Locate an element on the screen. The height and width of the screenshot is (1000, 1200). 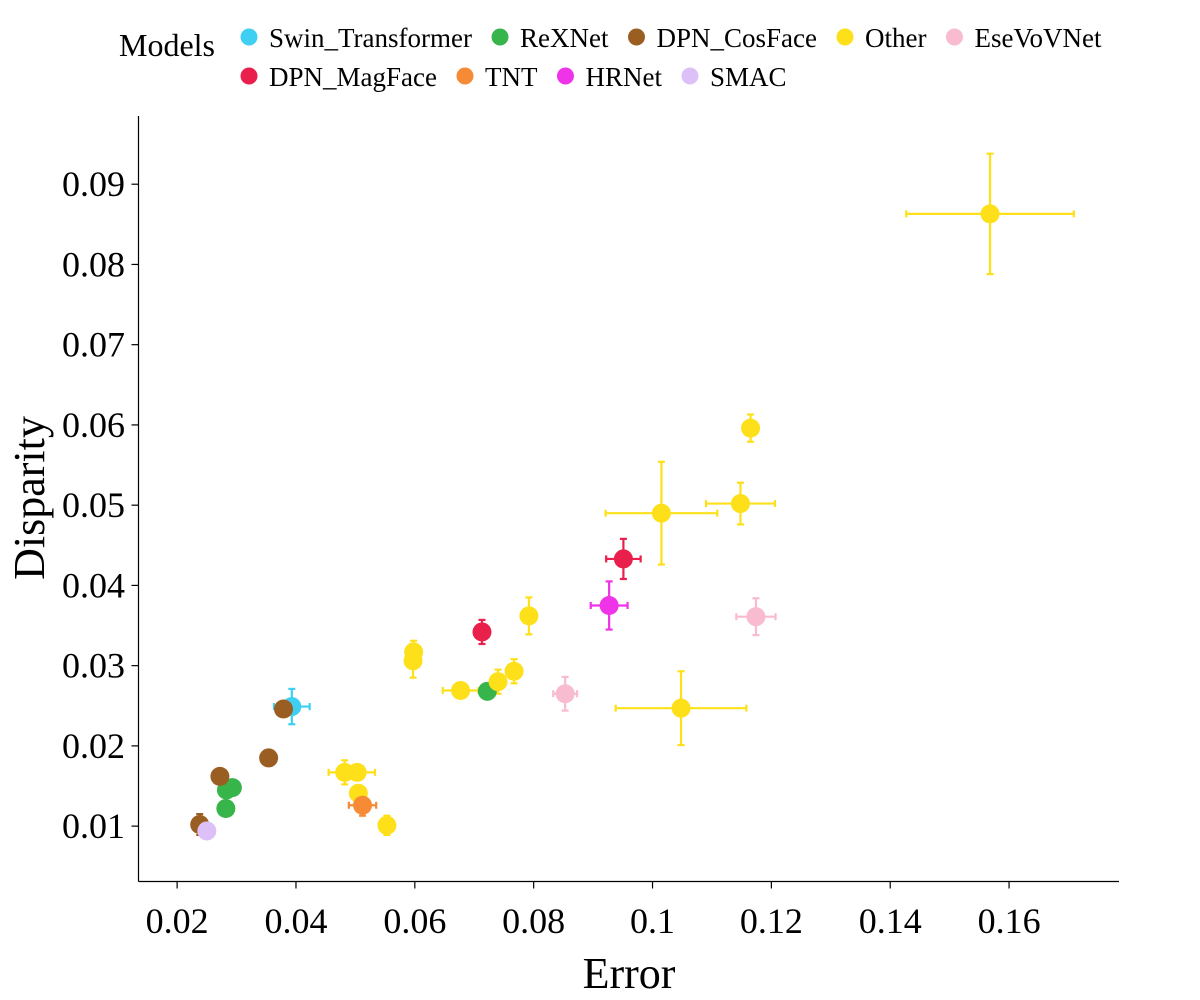
legend-entry: EseVoVNet is located at coordinates (1023, 38).